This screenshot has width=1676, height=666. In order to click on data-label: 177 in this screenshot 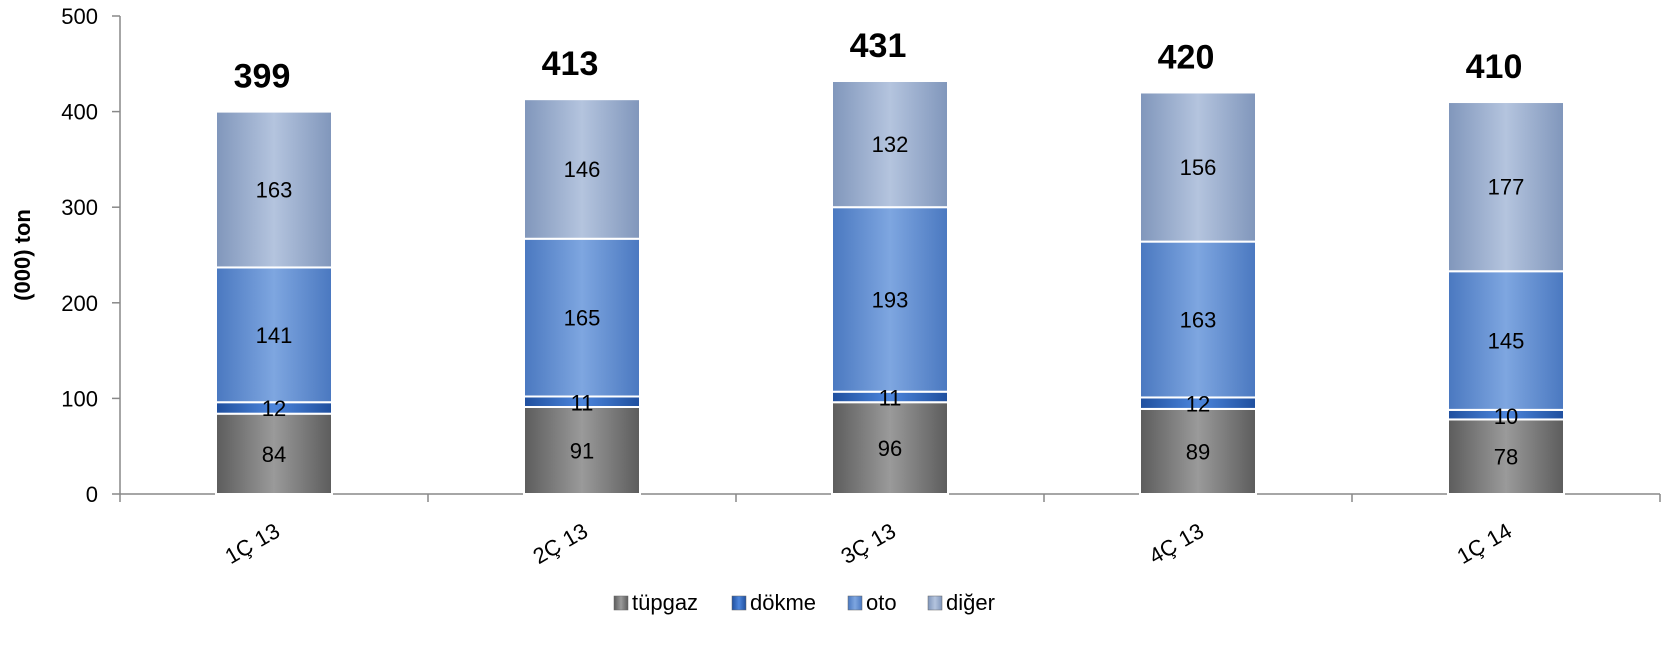, I will do `click(1506, 187)`.